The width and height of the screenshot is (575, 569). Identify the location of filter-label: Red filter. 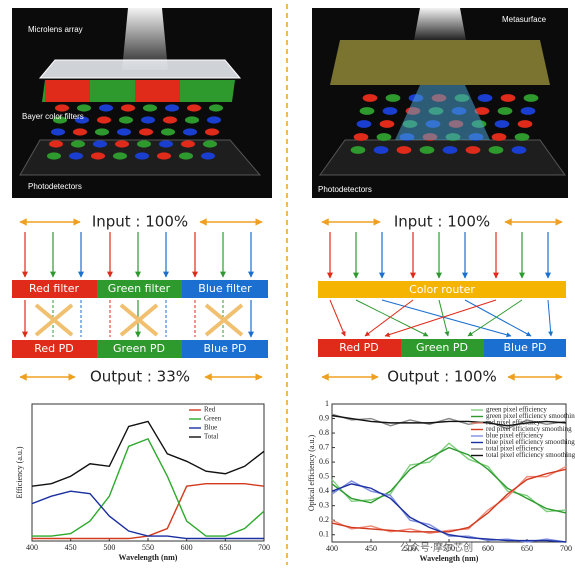
(54, 288).